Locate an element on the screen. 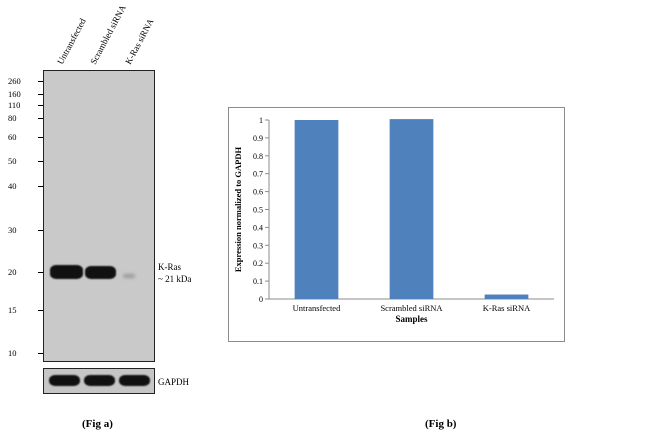 Image resolution: width=650 pixels, height=438 pixels. target-label-size: ~ 21 kDa is located at coordinates (175, 279).